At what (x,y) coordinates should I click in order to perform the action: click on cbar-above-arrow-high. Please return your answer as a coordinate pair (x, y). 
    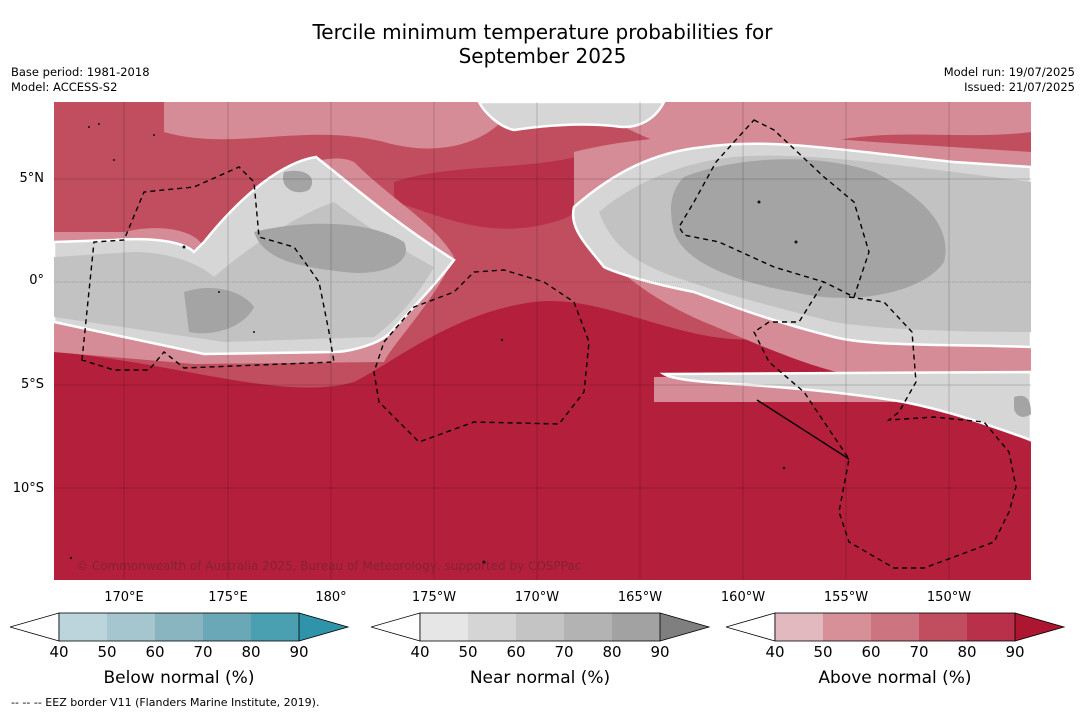
    Looking at the image, I should click on (1039, 627).